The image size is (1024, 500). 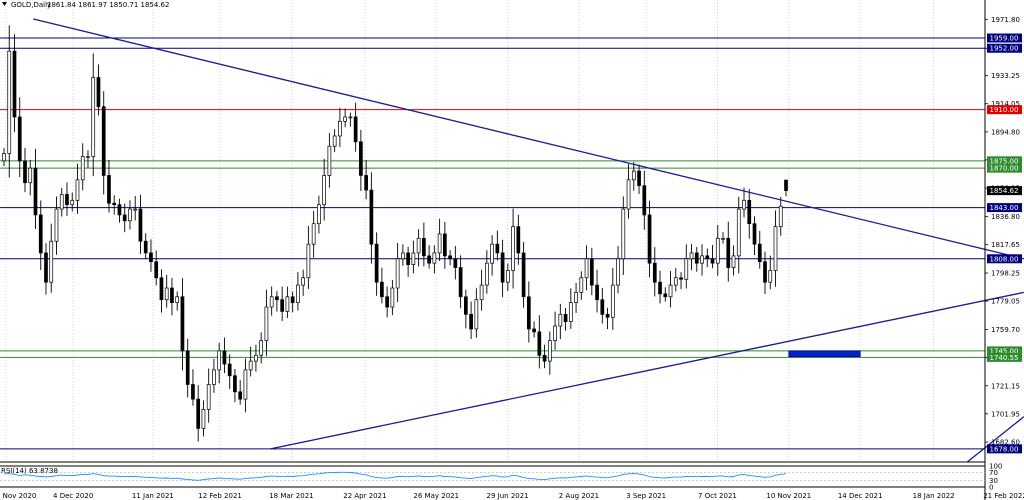 I want to click on price-level-tag-label: 1808.00, so click(x=1004, y=259).